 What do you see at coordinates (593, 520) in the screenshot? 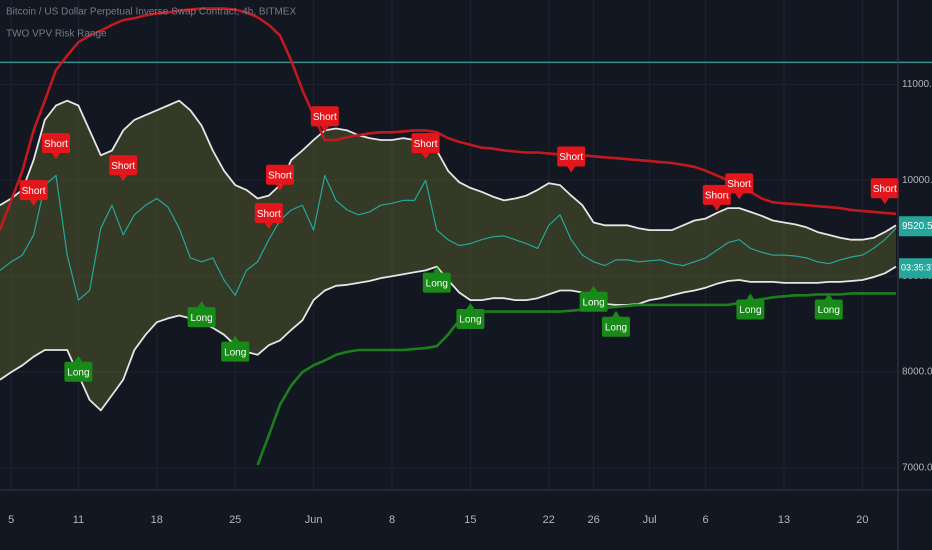
I see `x-tick-label: 26` at bounding box center [593, 520].